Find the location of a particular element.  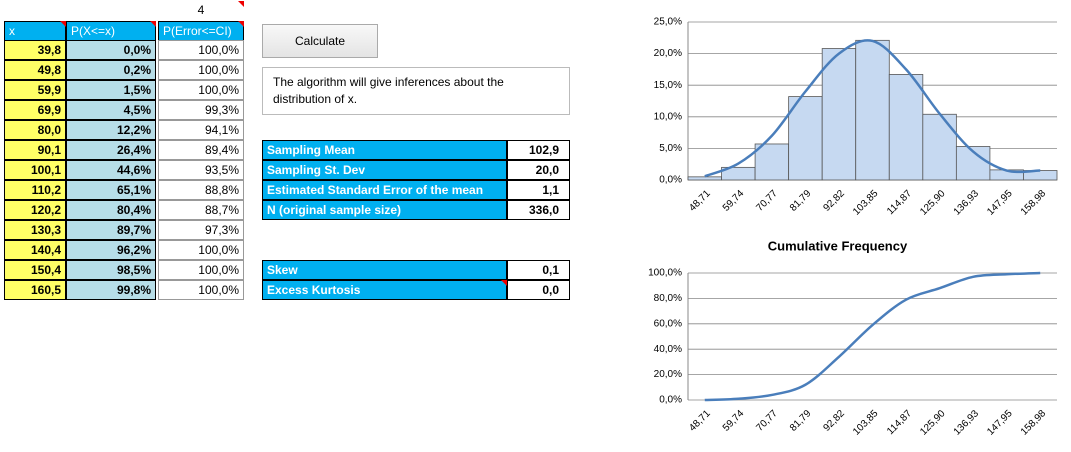

table-cell: 0,2% is located at coordinates (111, 70).